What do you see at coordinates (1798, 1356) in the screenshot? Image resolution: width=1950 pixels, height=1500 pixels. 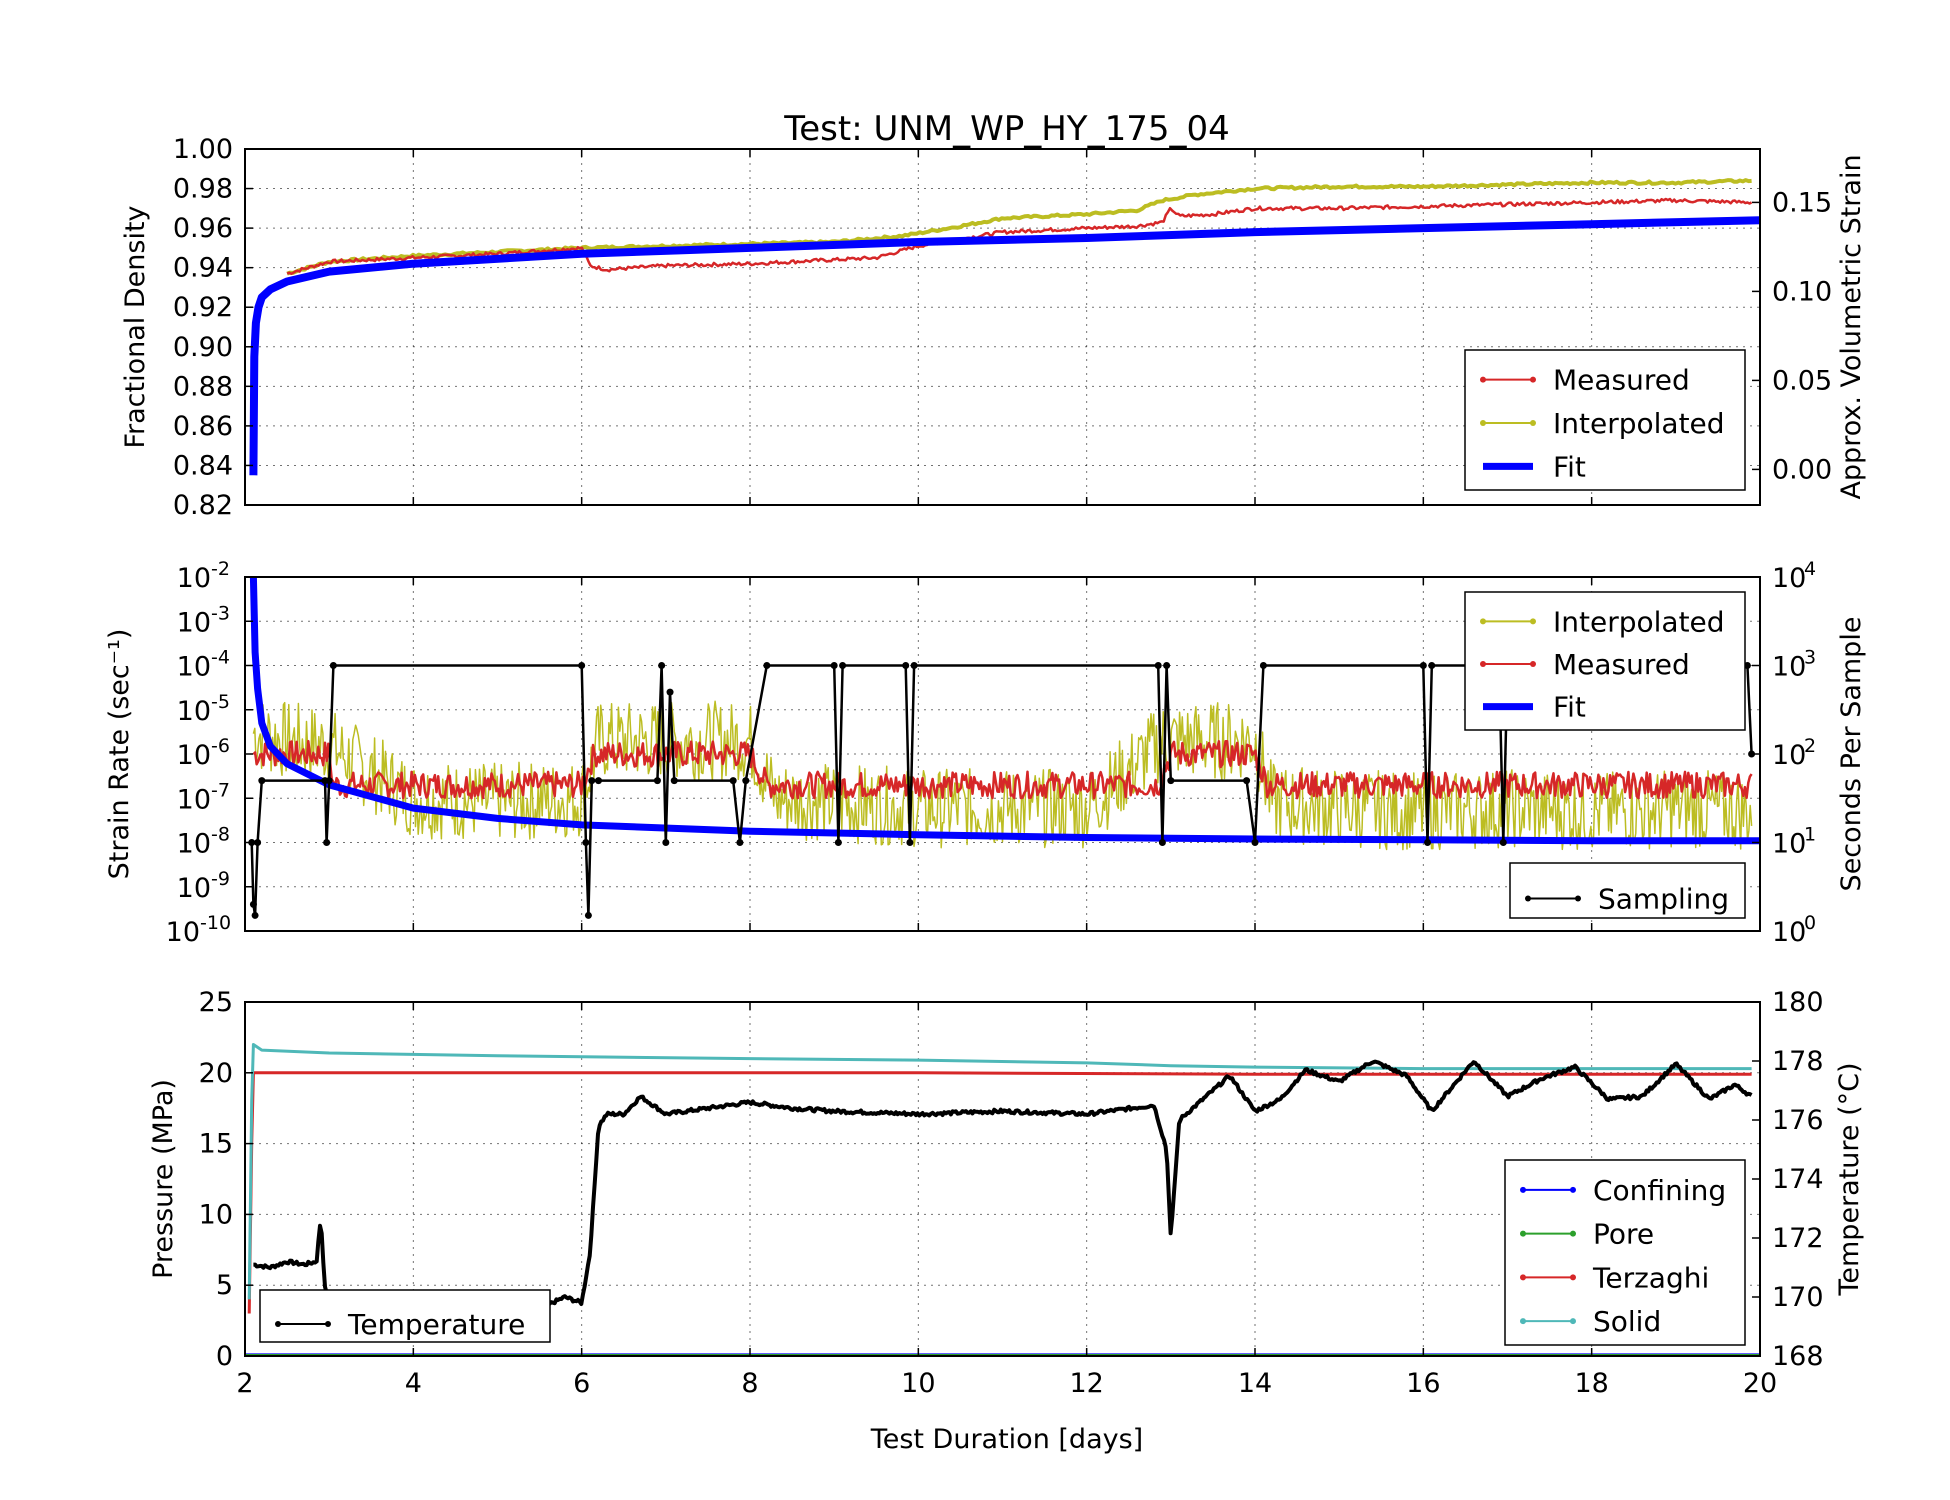 I see `y-right-tick-label: 168` at bounding box center [1798, 1356].